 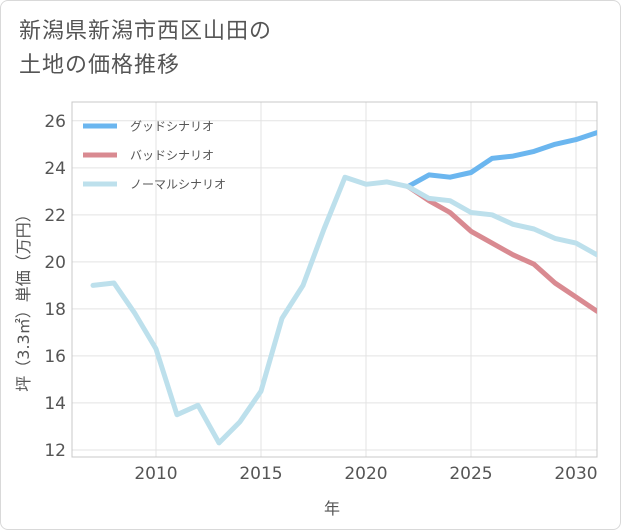 What do you see at coordinates (260, 474) in the screenshot?
I see `x-tick-label: 2015` at bounding box center [260, 474].